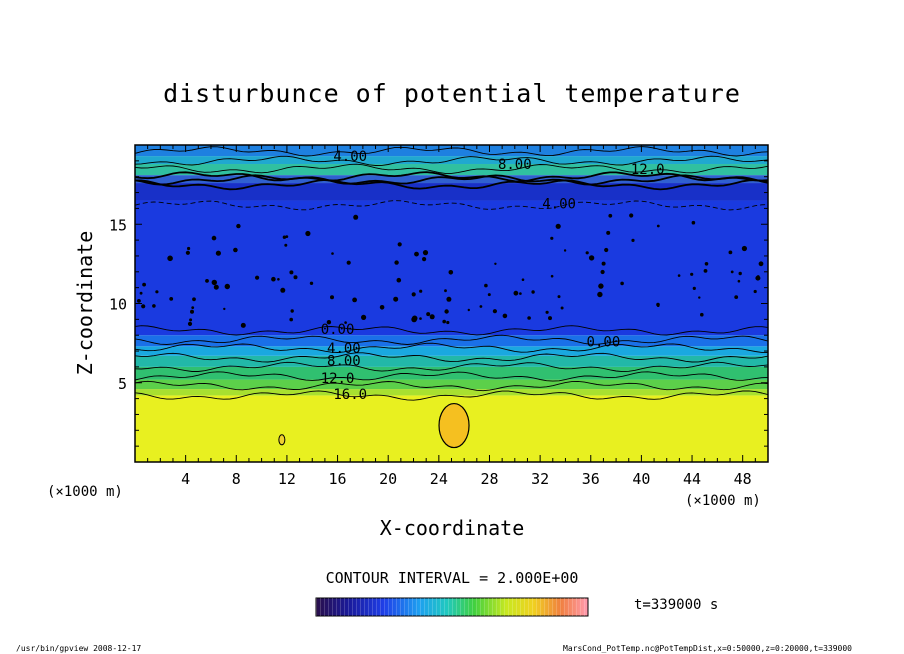  Describe the element at coordinates (452, 93) in the screenshot. I see `chart-title: disturbunce of potential temperature` at that location.